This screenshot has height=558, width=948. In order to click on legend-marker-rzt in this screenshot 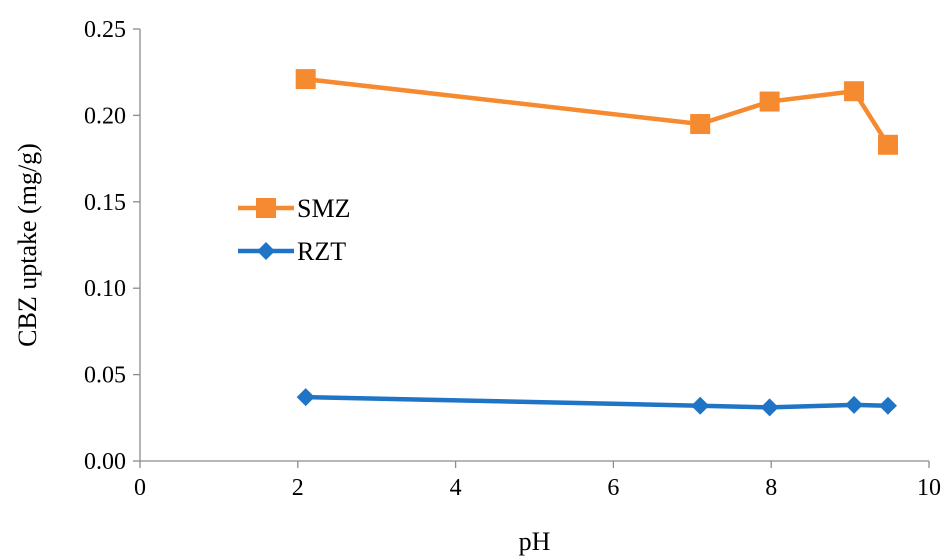, I will do `click(266, 251)`.